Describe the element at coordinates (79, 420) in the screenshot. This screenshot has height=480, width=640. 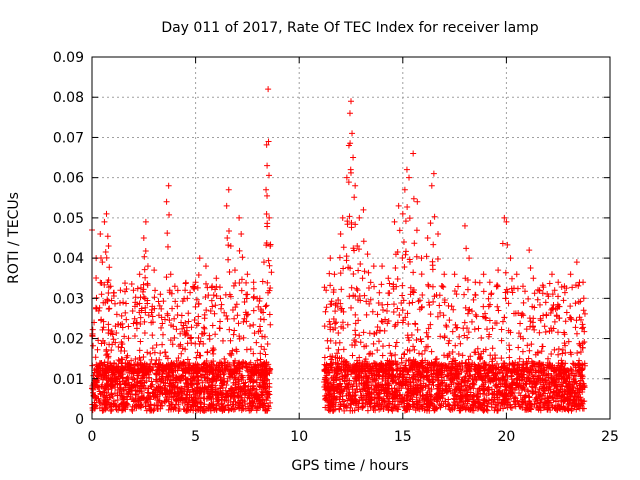
I see `y-tick-label: 0` at that location.